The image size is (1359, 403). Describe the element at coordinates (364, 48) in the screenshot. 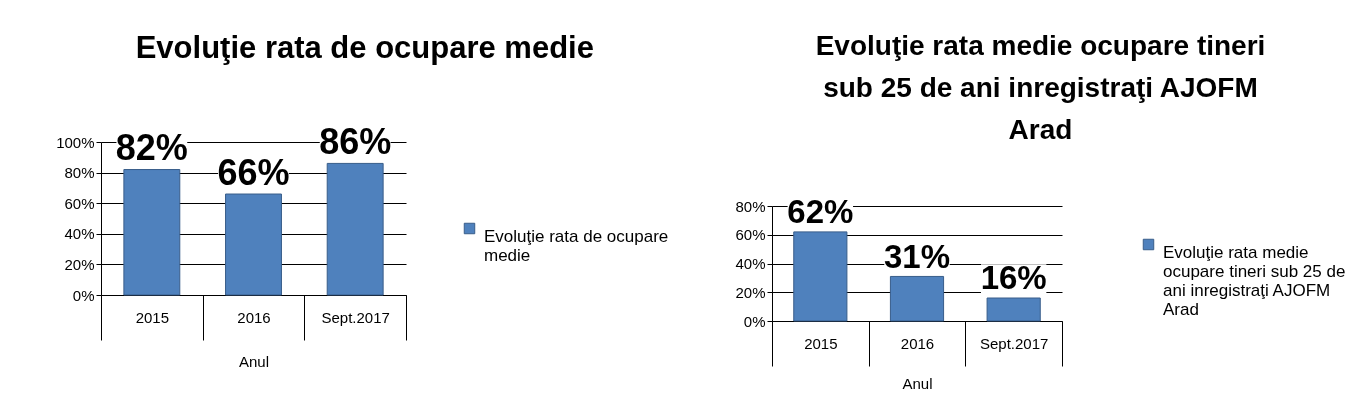

I see `chart-title: Evoluţie rata de ocupare medie` at that location.